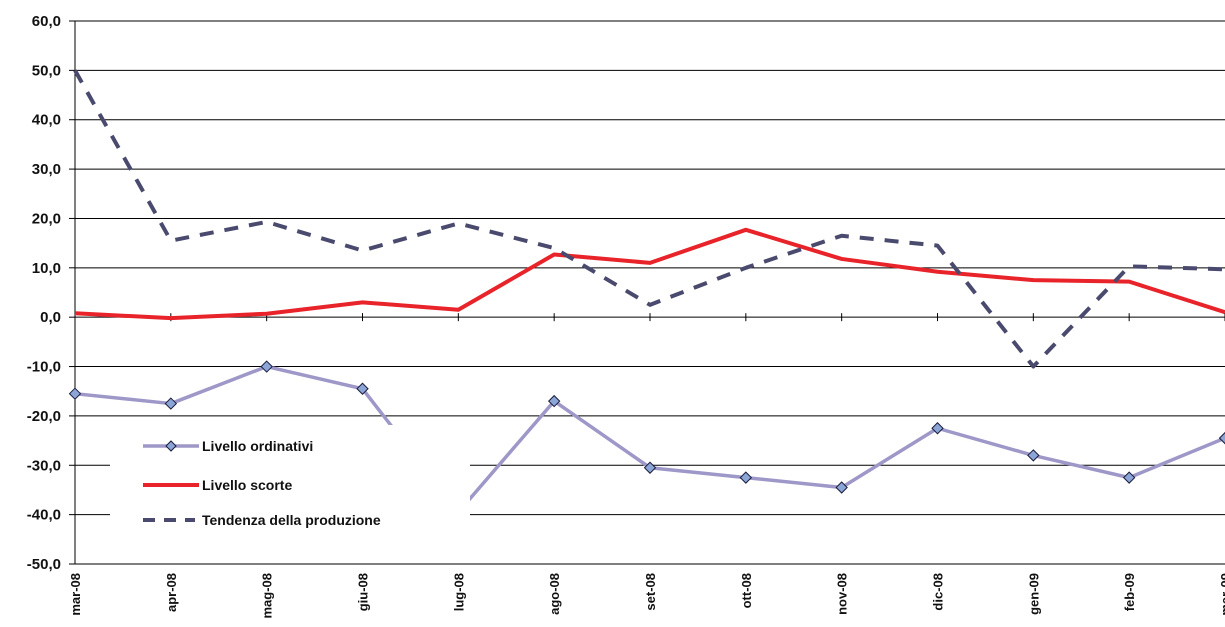  Describe the element at coordinates (363, 592) in the screenshot. I see `x-tick-label: giu-08` at that location.